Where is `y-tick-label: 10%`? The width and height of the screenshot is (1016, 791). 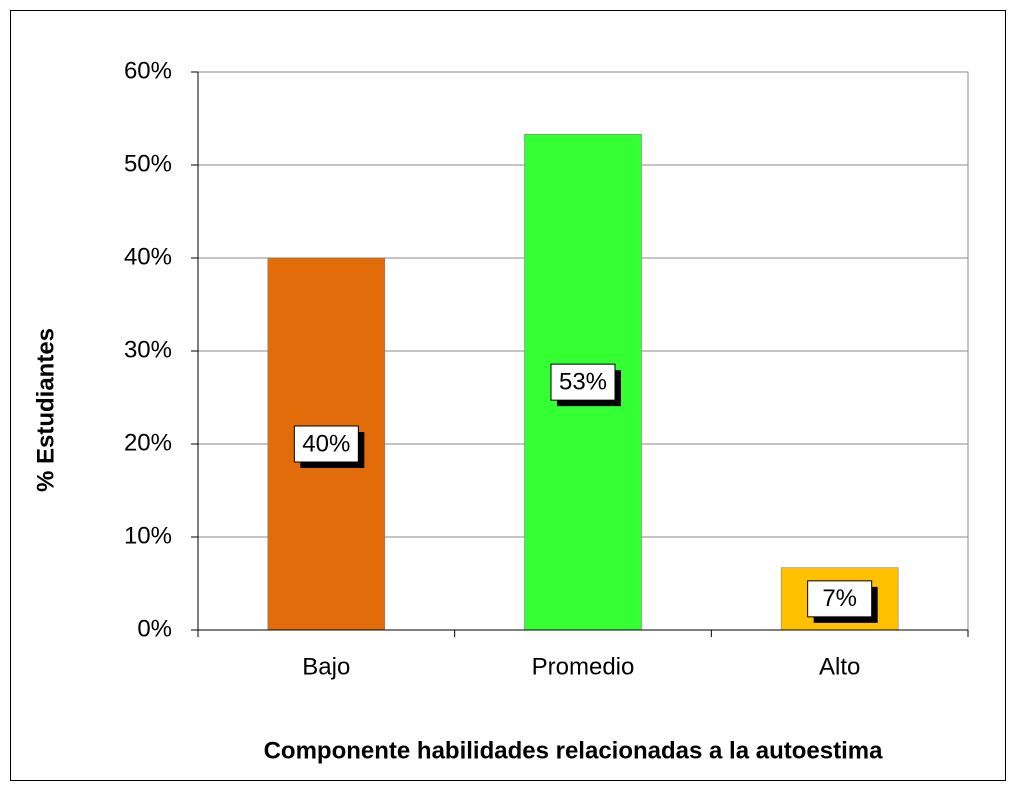 y-tick-label: 10% is located at coordinates (148, 535).